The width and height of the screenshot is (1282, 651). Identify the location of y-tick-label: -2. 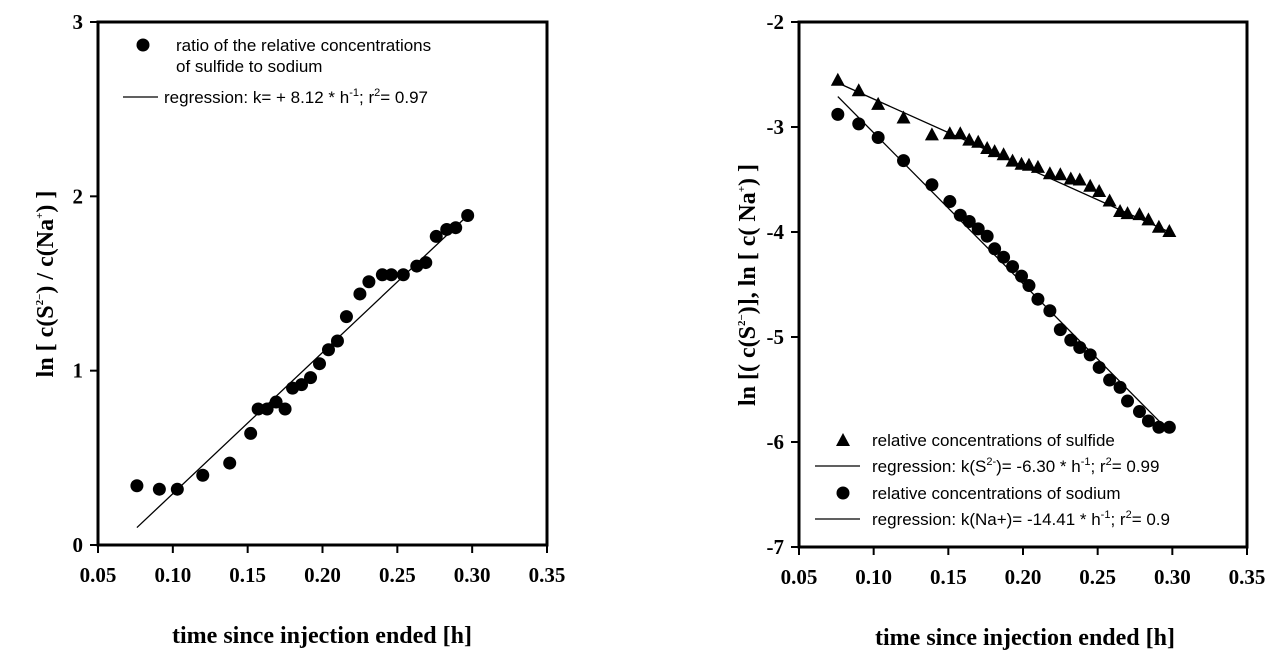
(776, 22).